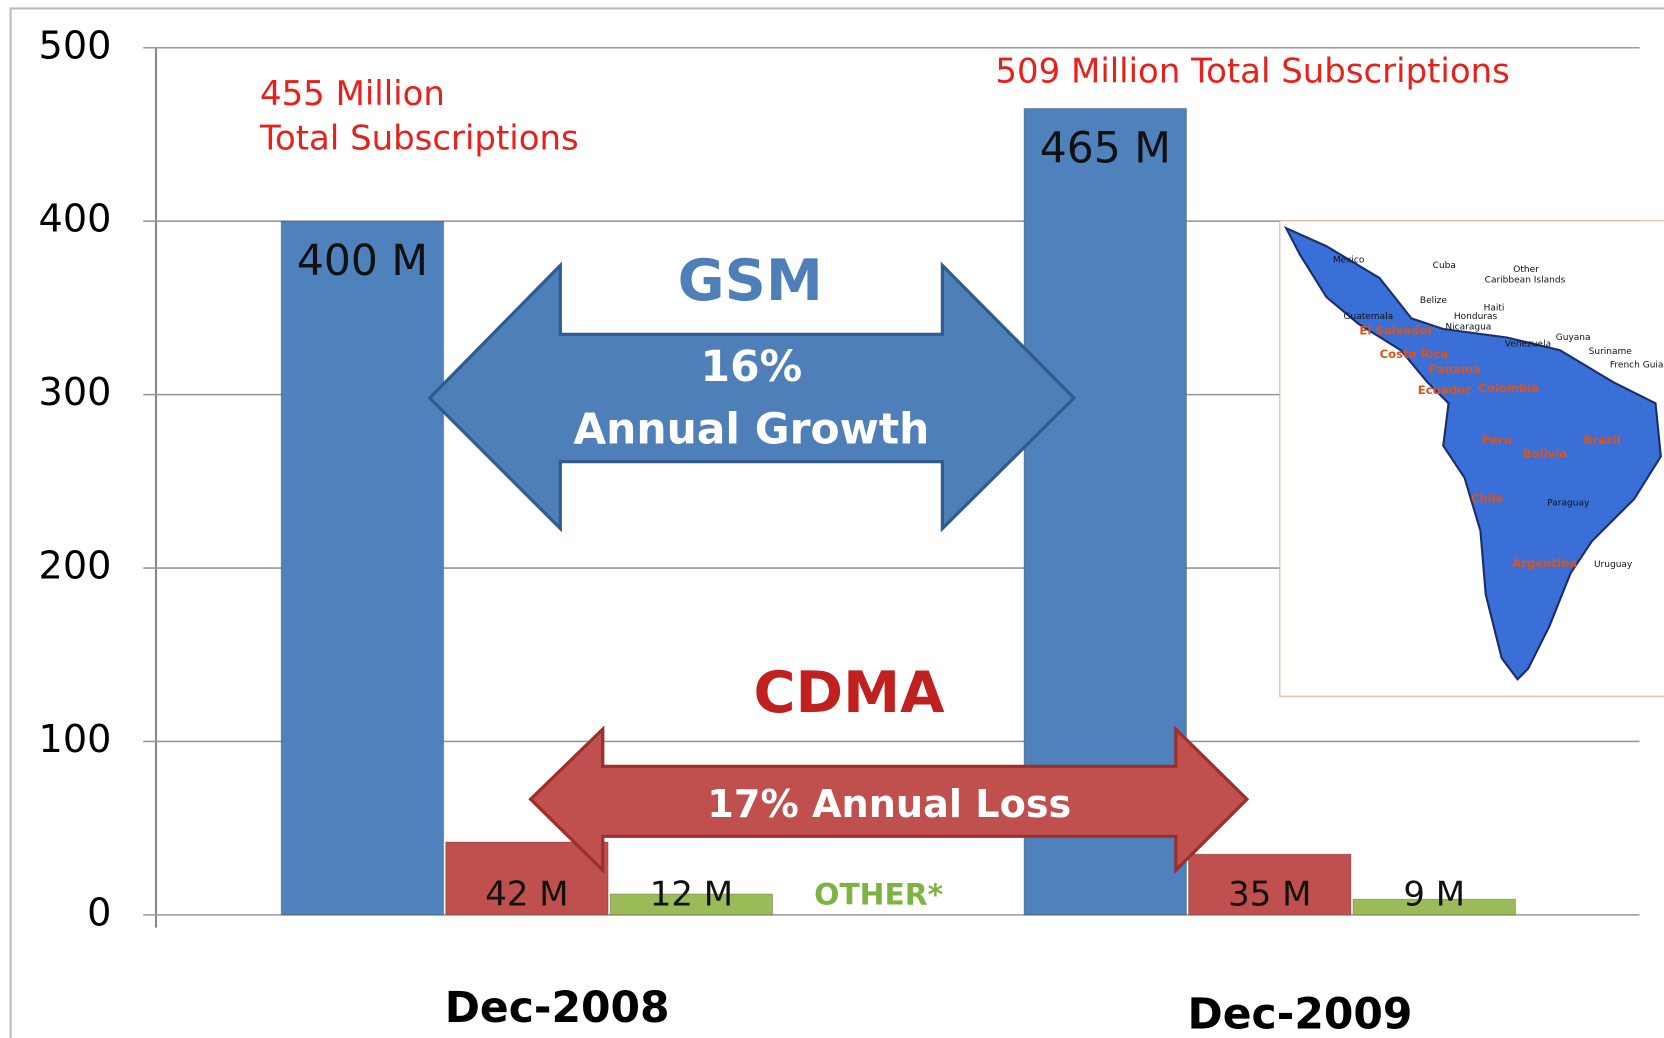 The height and width of the screenshot is (1038, 1664). I want to click on map-label: Honduras, so click(1476, 317).